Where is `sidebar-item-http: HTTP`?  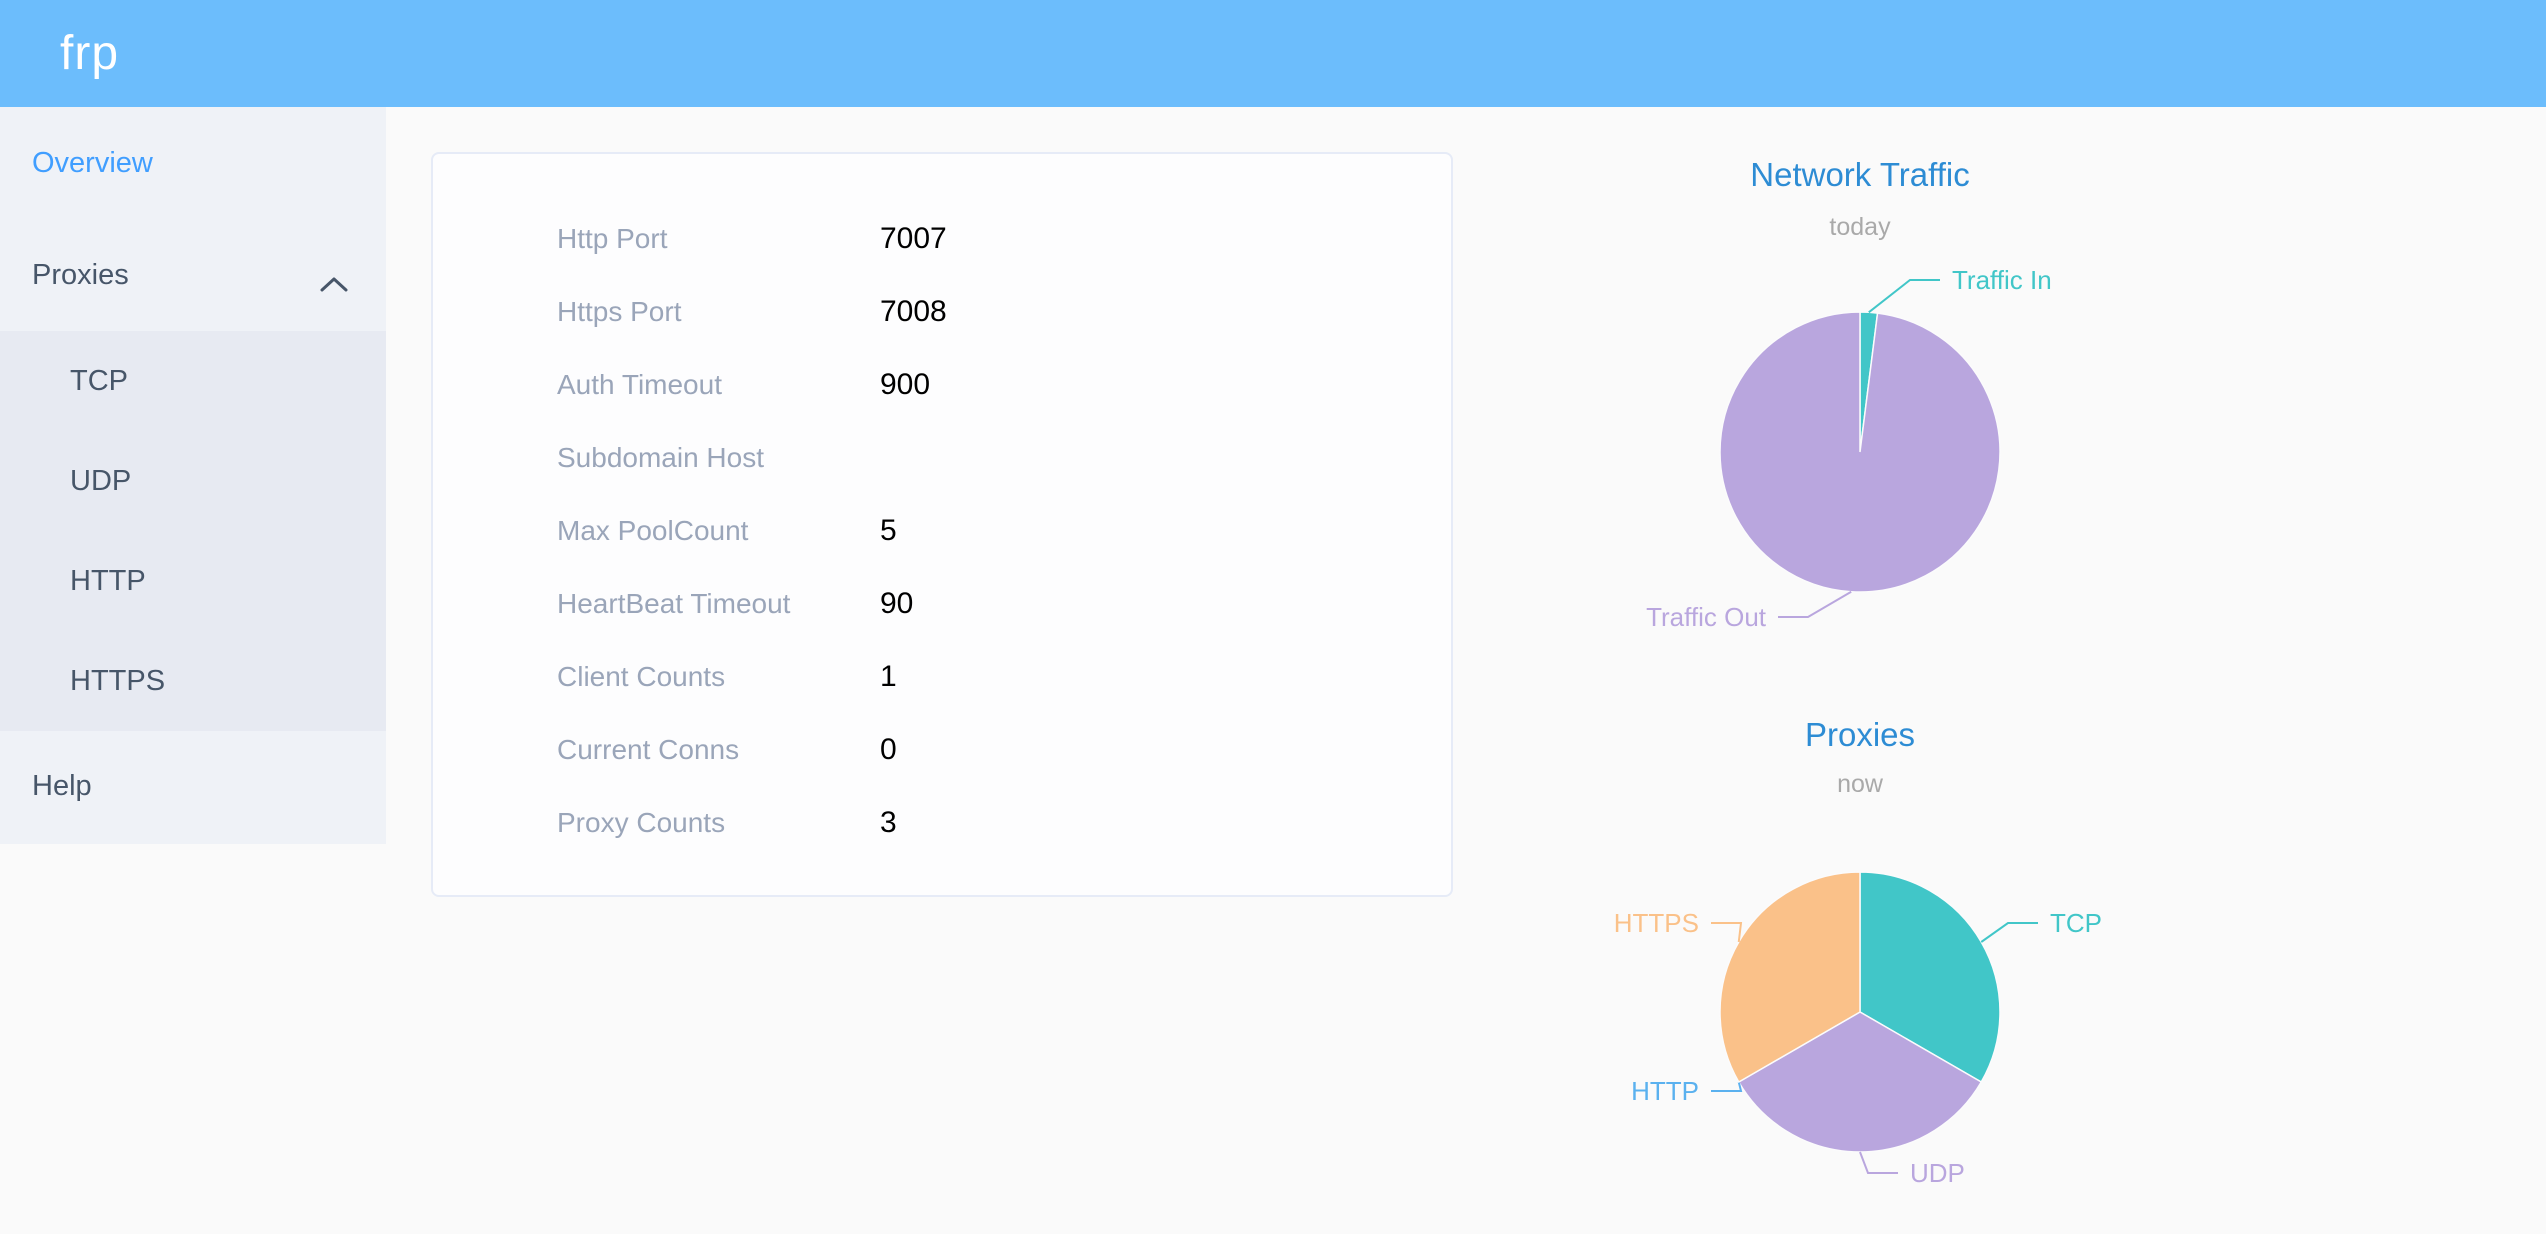
sidebar-item-http: HTTP is located at coordinates (193, 581).